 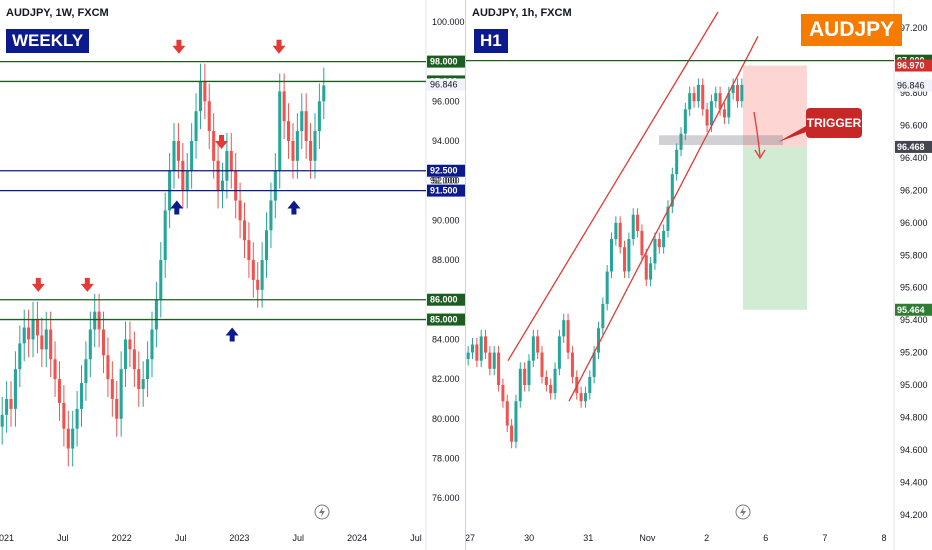 What do you see at coordinates (914, 385) in the screenshot?
I see `y-tick-label: 95.000` at bounding box center [914, 385].